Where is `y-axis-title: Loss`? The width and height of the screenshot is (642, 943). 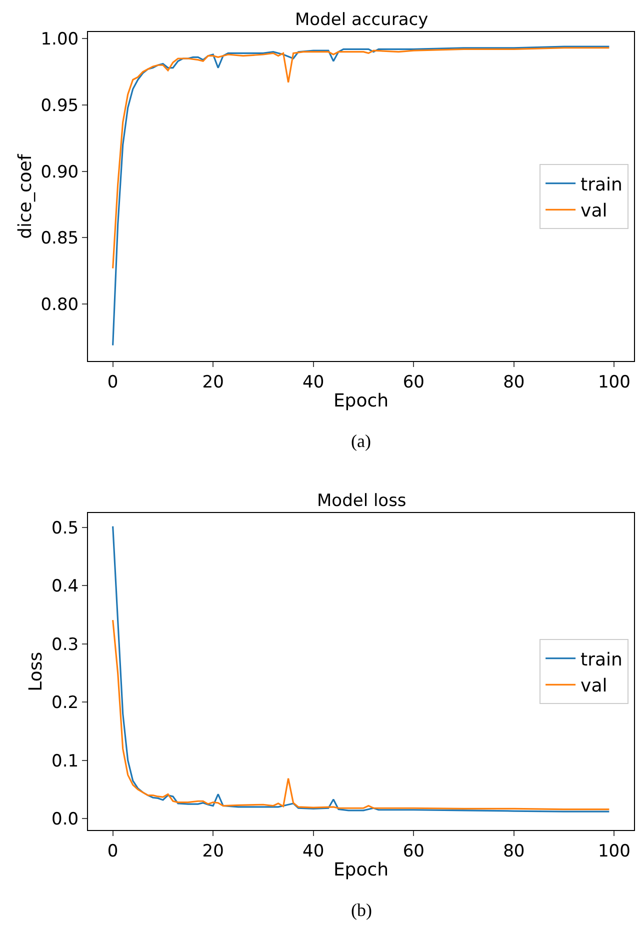 y-axis-title: Loss is located at coordinates (36, 672).